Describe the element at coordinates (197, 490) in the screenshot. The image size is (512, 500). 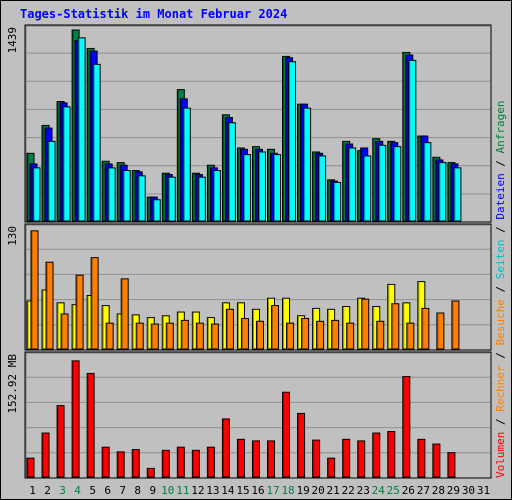
I see `x-tick-label-12: 12` at that location.